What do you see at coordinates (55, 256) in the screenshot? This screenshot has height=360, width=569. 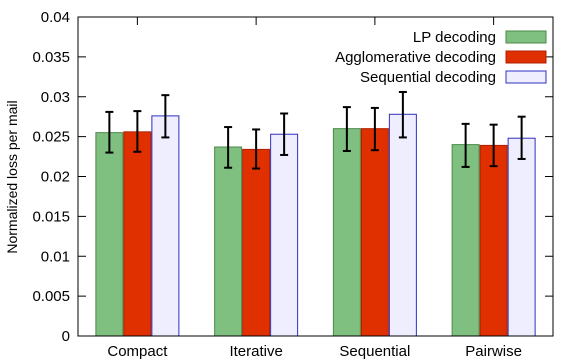 I see `y-tick-label: 0.01` at bounding box center [55, 256].